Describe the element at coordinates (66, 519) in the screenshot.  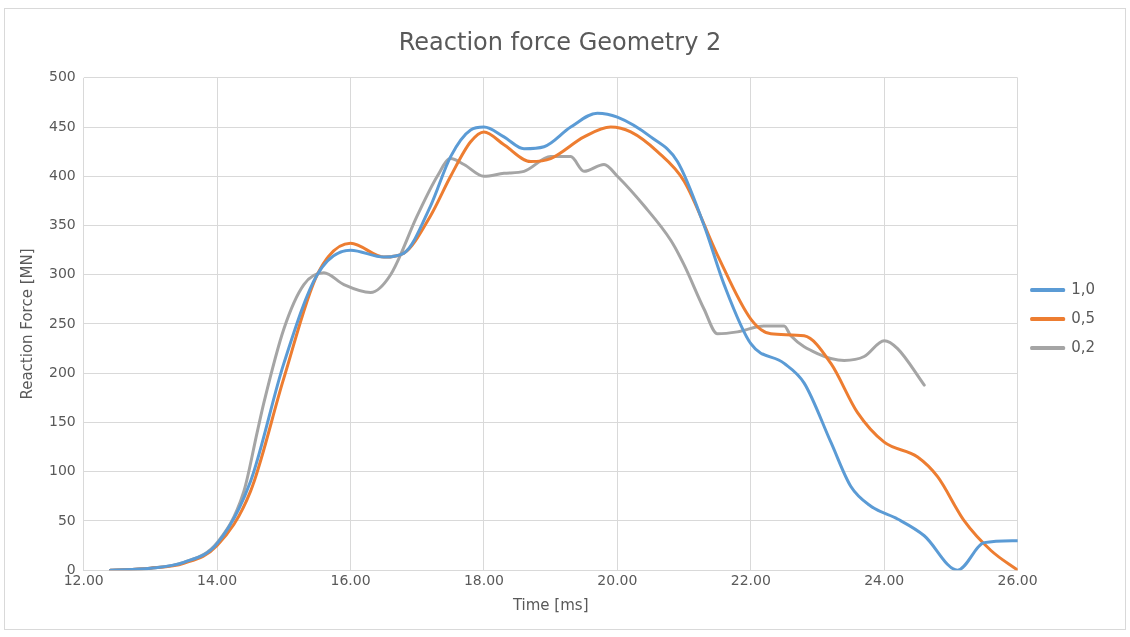
I see `y-tick-label: 50` at that location.